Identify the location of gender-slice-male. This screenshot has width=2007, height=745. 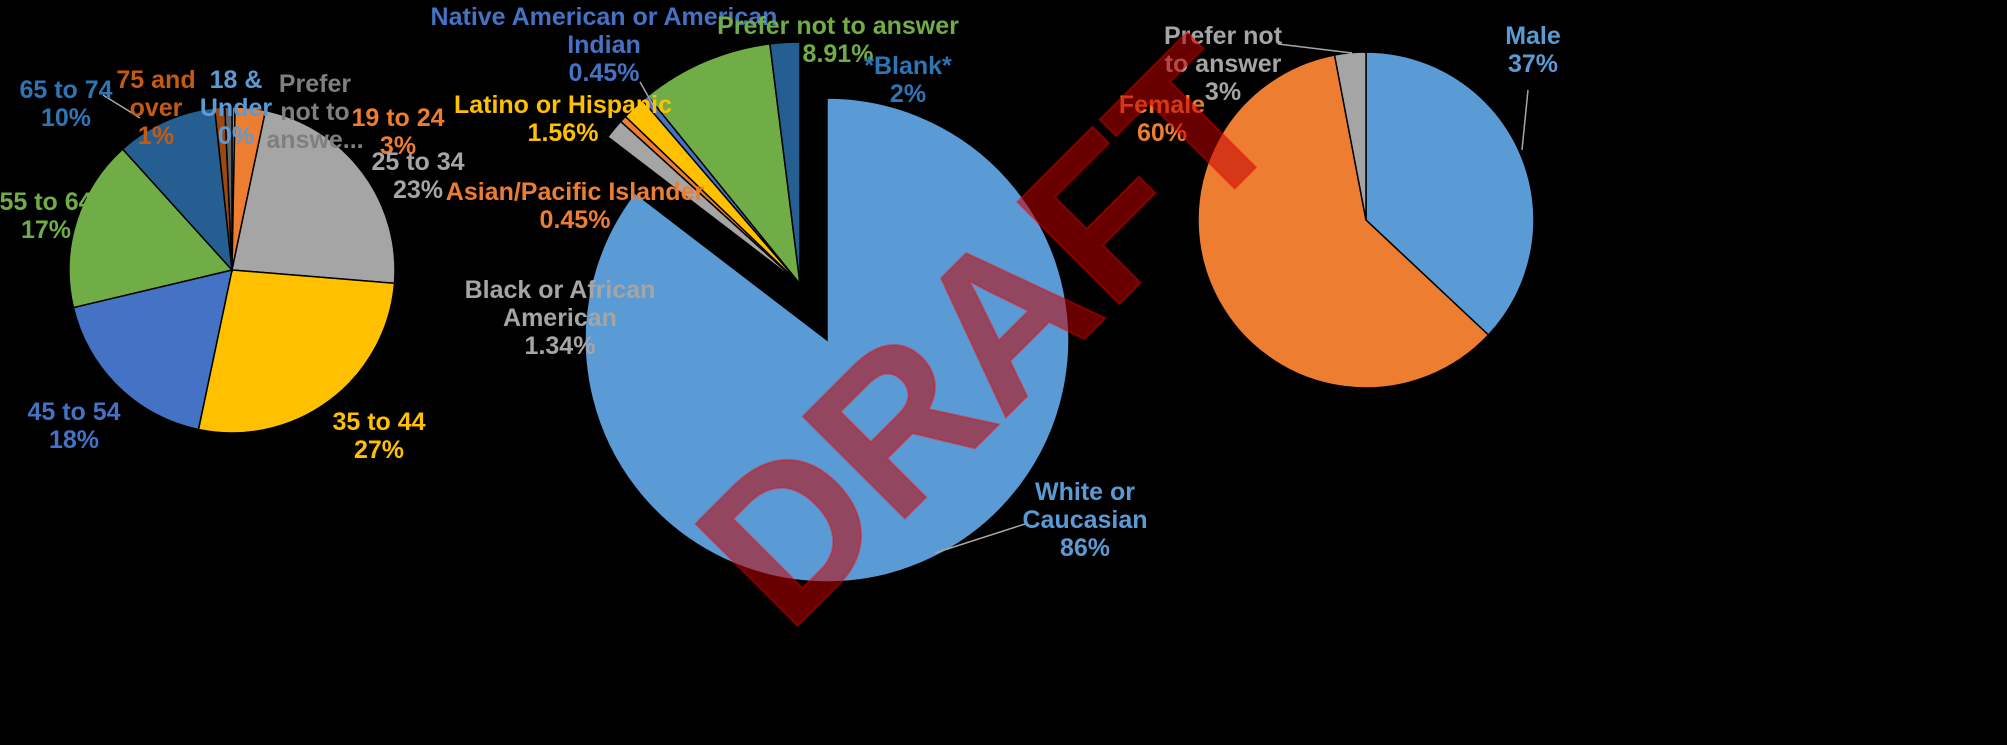
(1450, 194).